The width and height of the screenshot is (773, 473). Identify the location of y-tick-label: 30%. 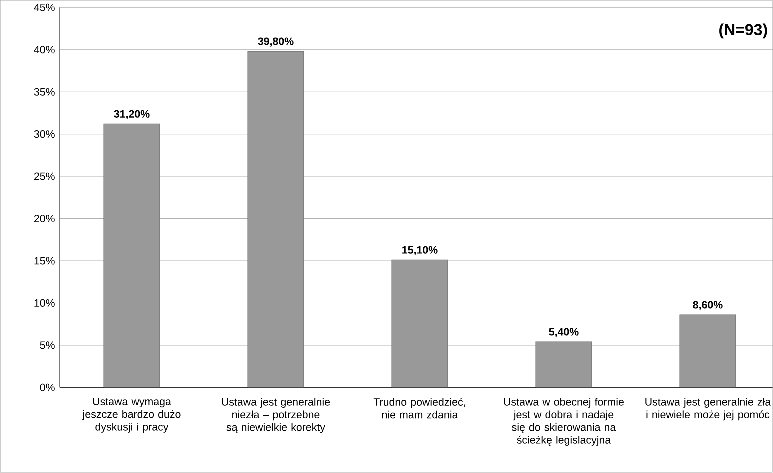
(44, 134).